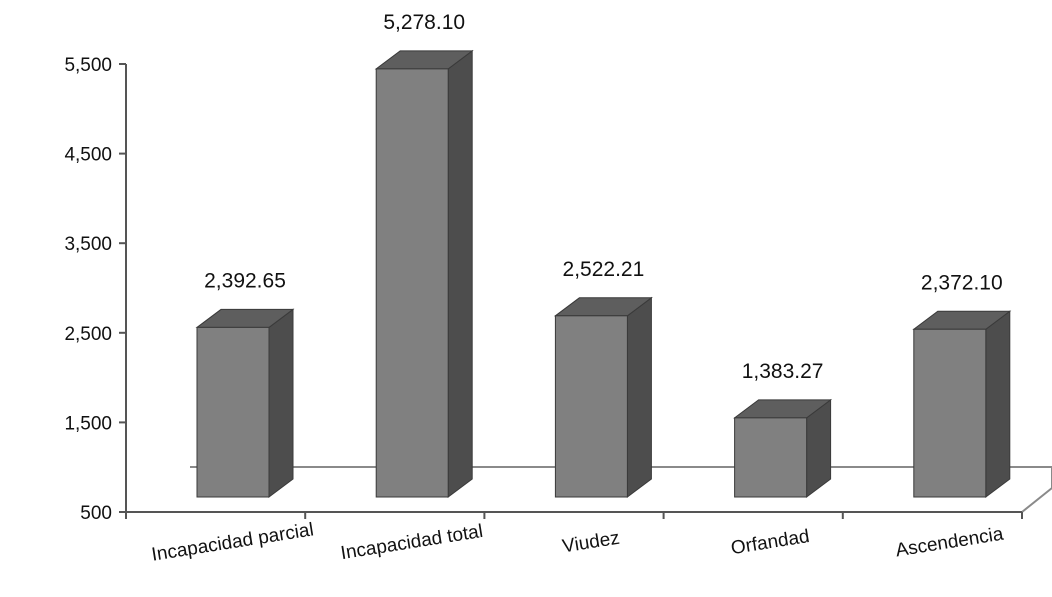 Image resolution: width=1052 pixels, height=597 pixels. Describe the element at coordinates (88, 334) in the screenshot. I see `y-tick-label: 2,500` at that location.